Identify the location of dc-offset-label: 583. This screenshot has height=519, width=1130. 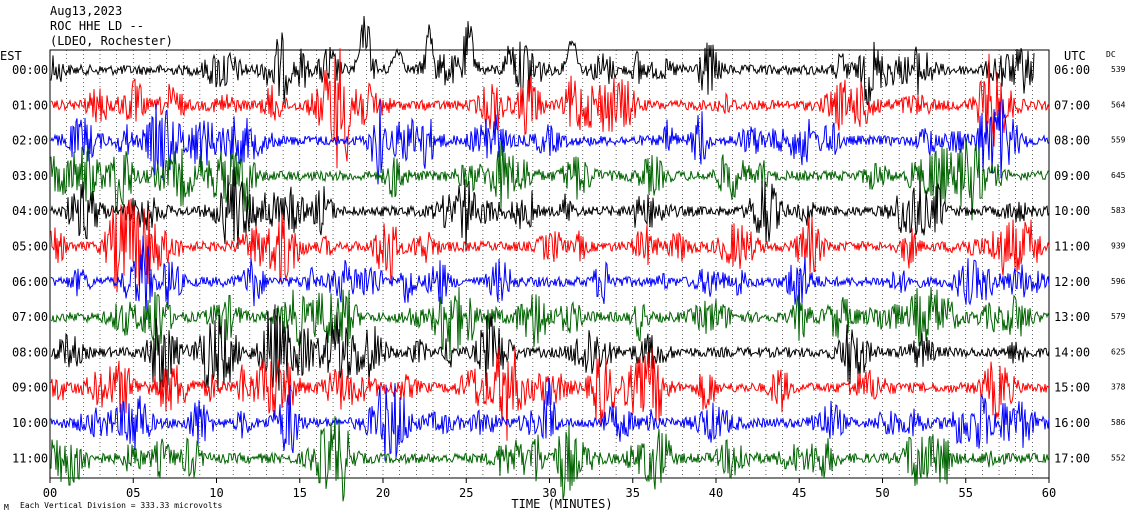
(1118, 210).